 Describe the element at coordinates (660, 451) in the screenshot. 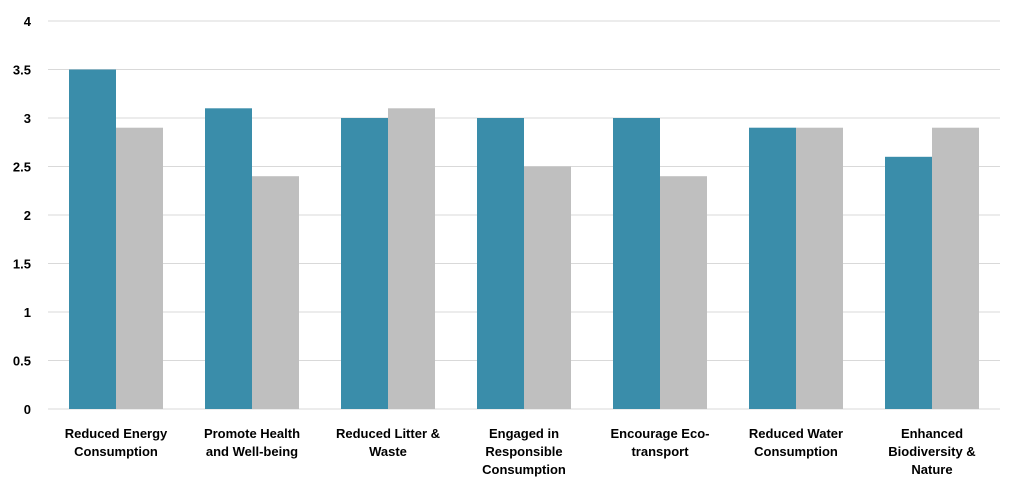

I see `x-category-label-line: transport` at that location.